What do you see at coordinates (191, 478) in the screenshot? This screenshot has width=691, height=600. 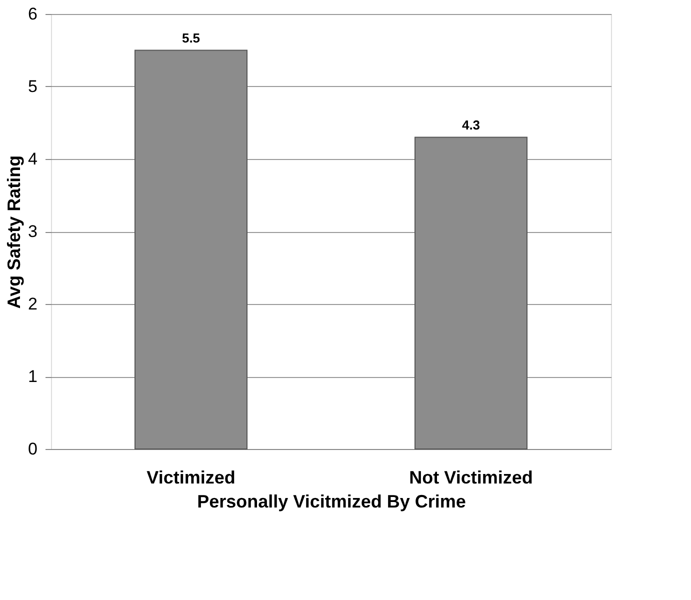 I see `x-tick-label: Victimized` at bounding box center [191, 478].